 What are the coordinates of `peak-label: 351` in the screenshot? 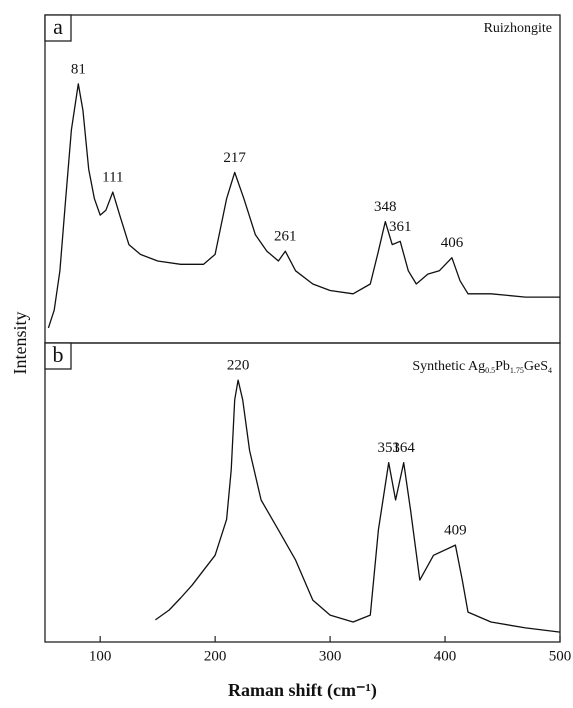 It's located at (388, 448).